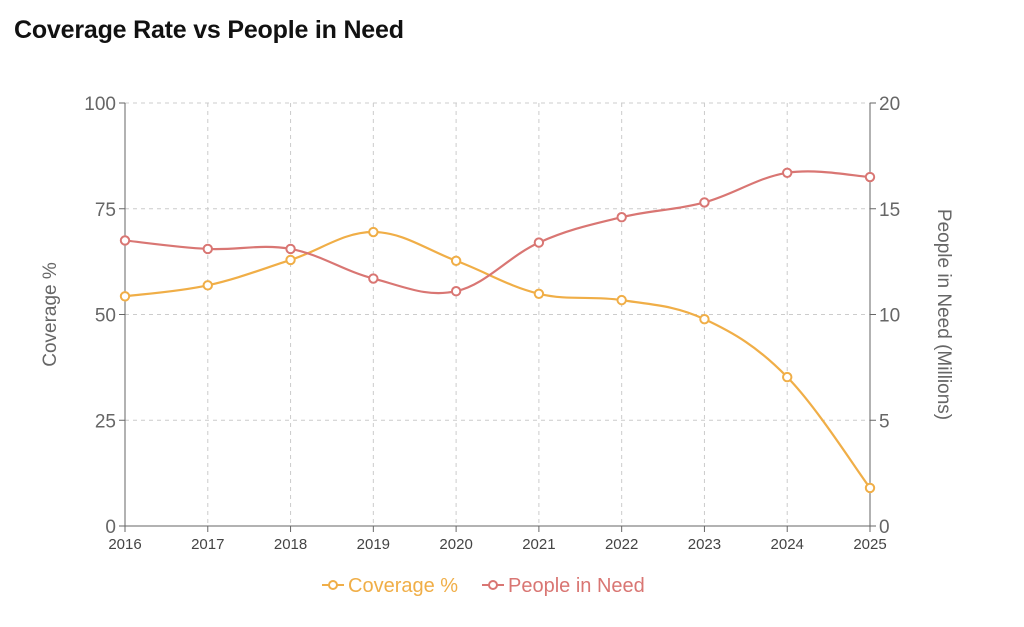 This screenshot has width=1024, height=627. Describe the element at coordinates (105, 316) in the screenshot. I see `y-left-tick-label: 50` at that location.